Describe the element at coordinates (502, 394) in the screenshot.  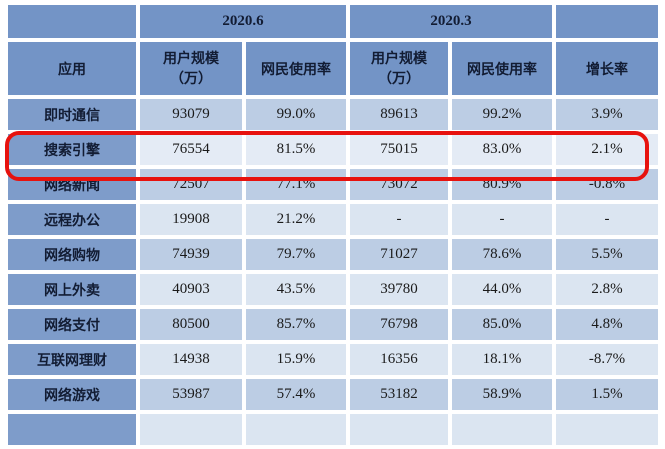
I see `cell-usage-rate-2020-3: 58.9%` at that location.